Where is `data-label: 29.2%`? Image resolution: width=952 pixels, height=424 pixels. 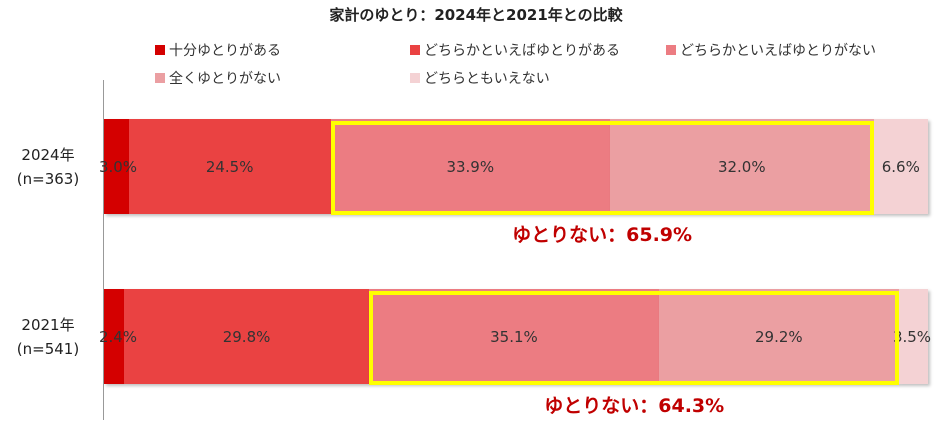 data-label: 29.2% is located at coordinates (779, 336).